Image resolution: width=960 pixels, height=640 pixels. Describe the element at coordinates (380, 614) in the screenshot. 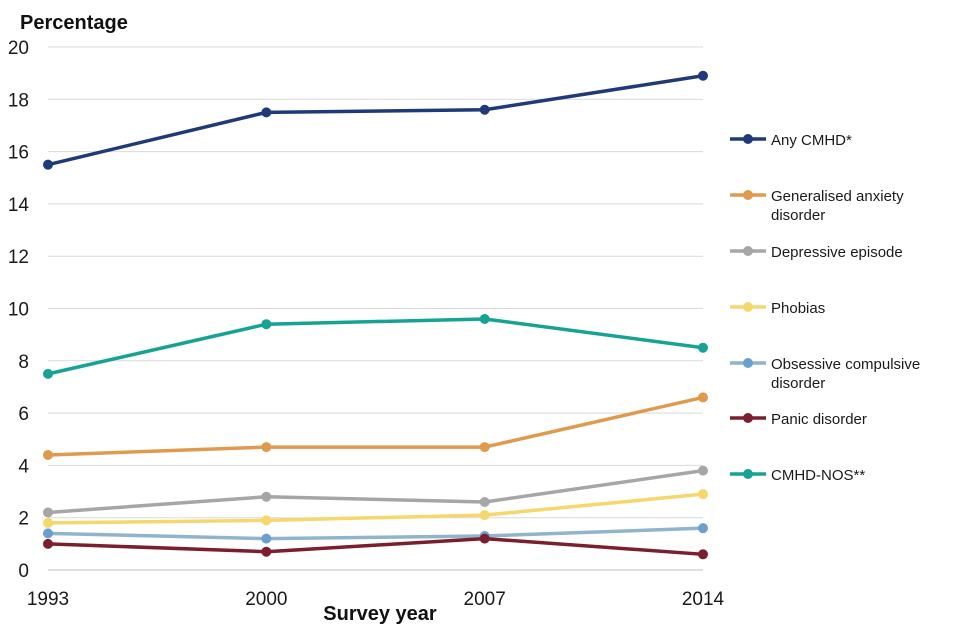

I see `x-axis-title: Survey year` at that location.